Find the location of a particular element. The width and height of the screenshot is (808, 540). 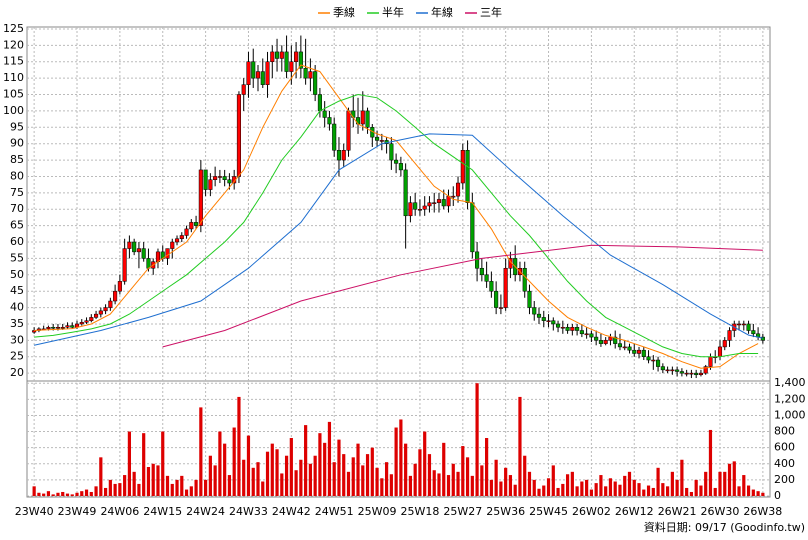

y-tick-label: 120 is located at coordinates (13, 44).